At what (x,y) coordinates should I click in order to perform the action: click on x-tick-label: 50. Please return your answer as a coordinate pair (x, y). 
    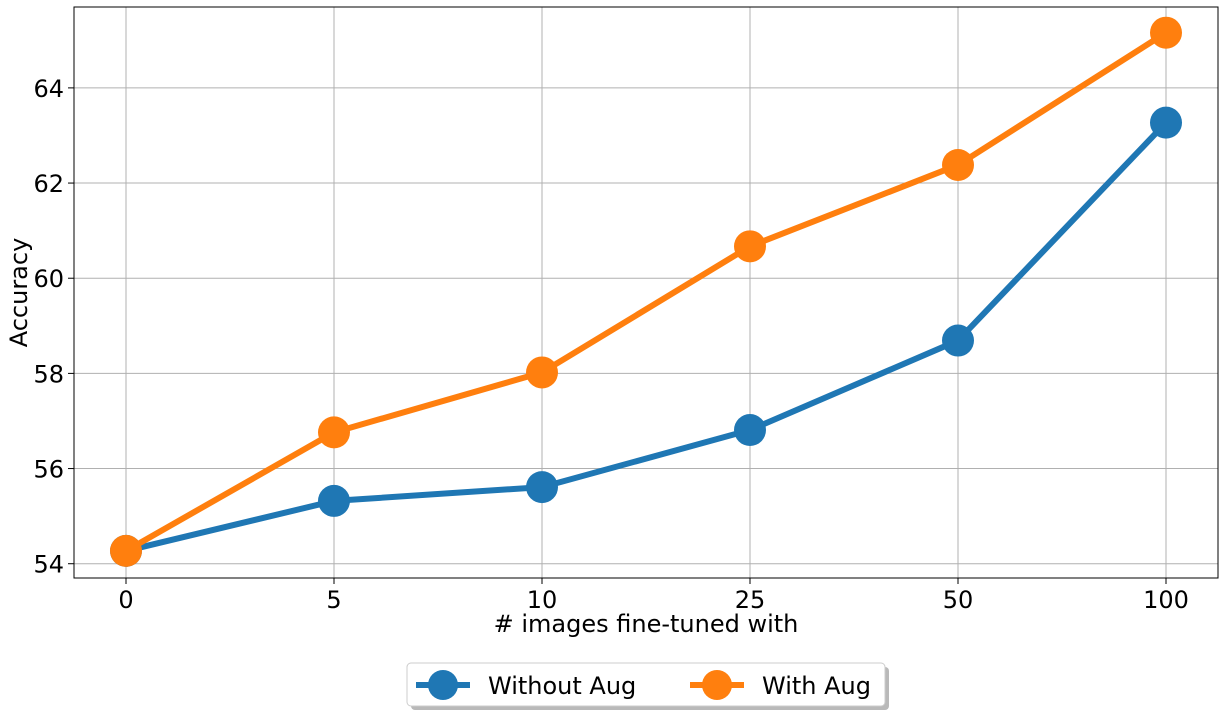
    Looking at the image, I should click on (958, 600).